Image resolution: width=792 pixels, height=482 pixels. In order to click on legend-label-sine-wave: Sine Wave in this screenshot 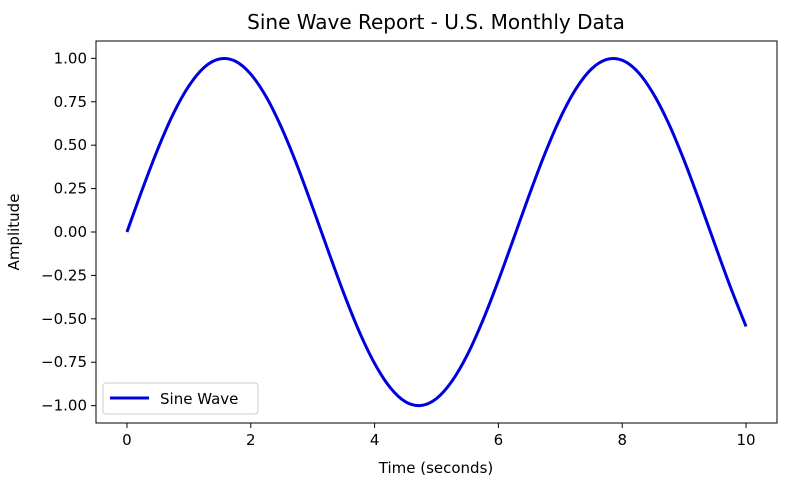, I will do `click(199, 399)`.